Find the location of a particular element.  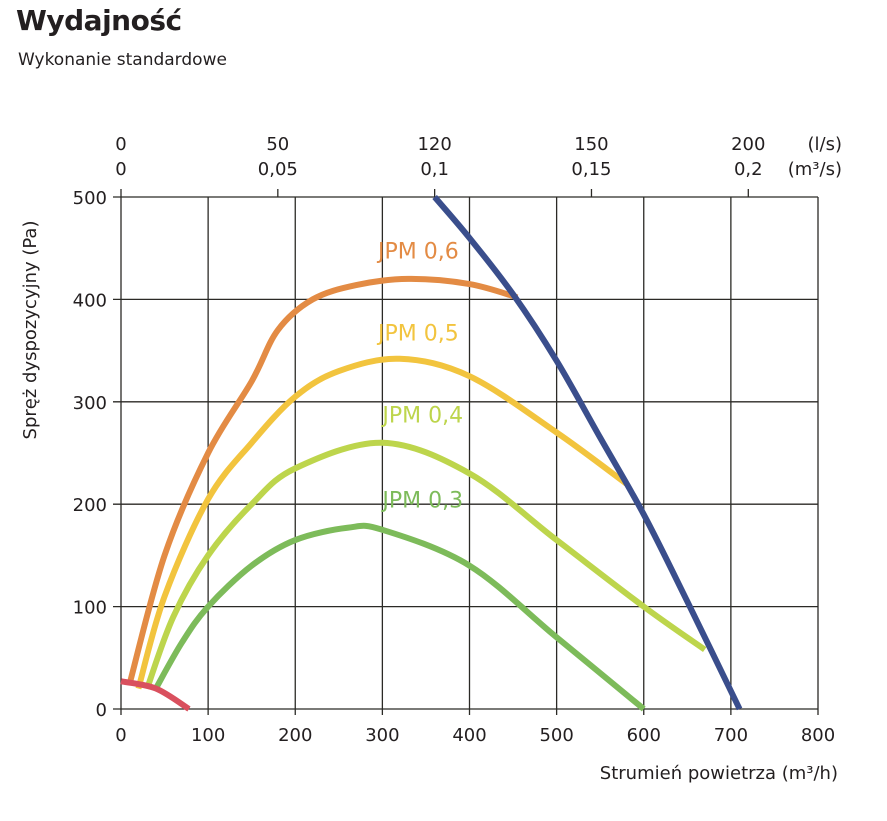

x-tick-label: 800 is located at coordinates (818, 735).